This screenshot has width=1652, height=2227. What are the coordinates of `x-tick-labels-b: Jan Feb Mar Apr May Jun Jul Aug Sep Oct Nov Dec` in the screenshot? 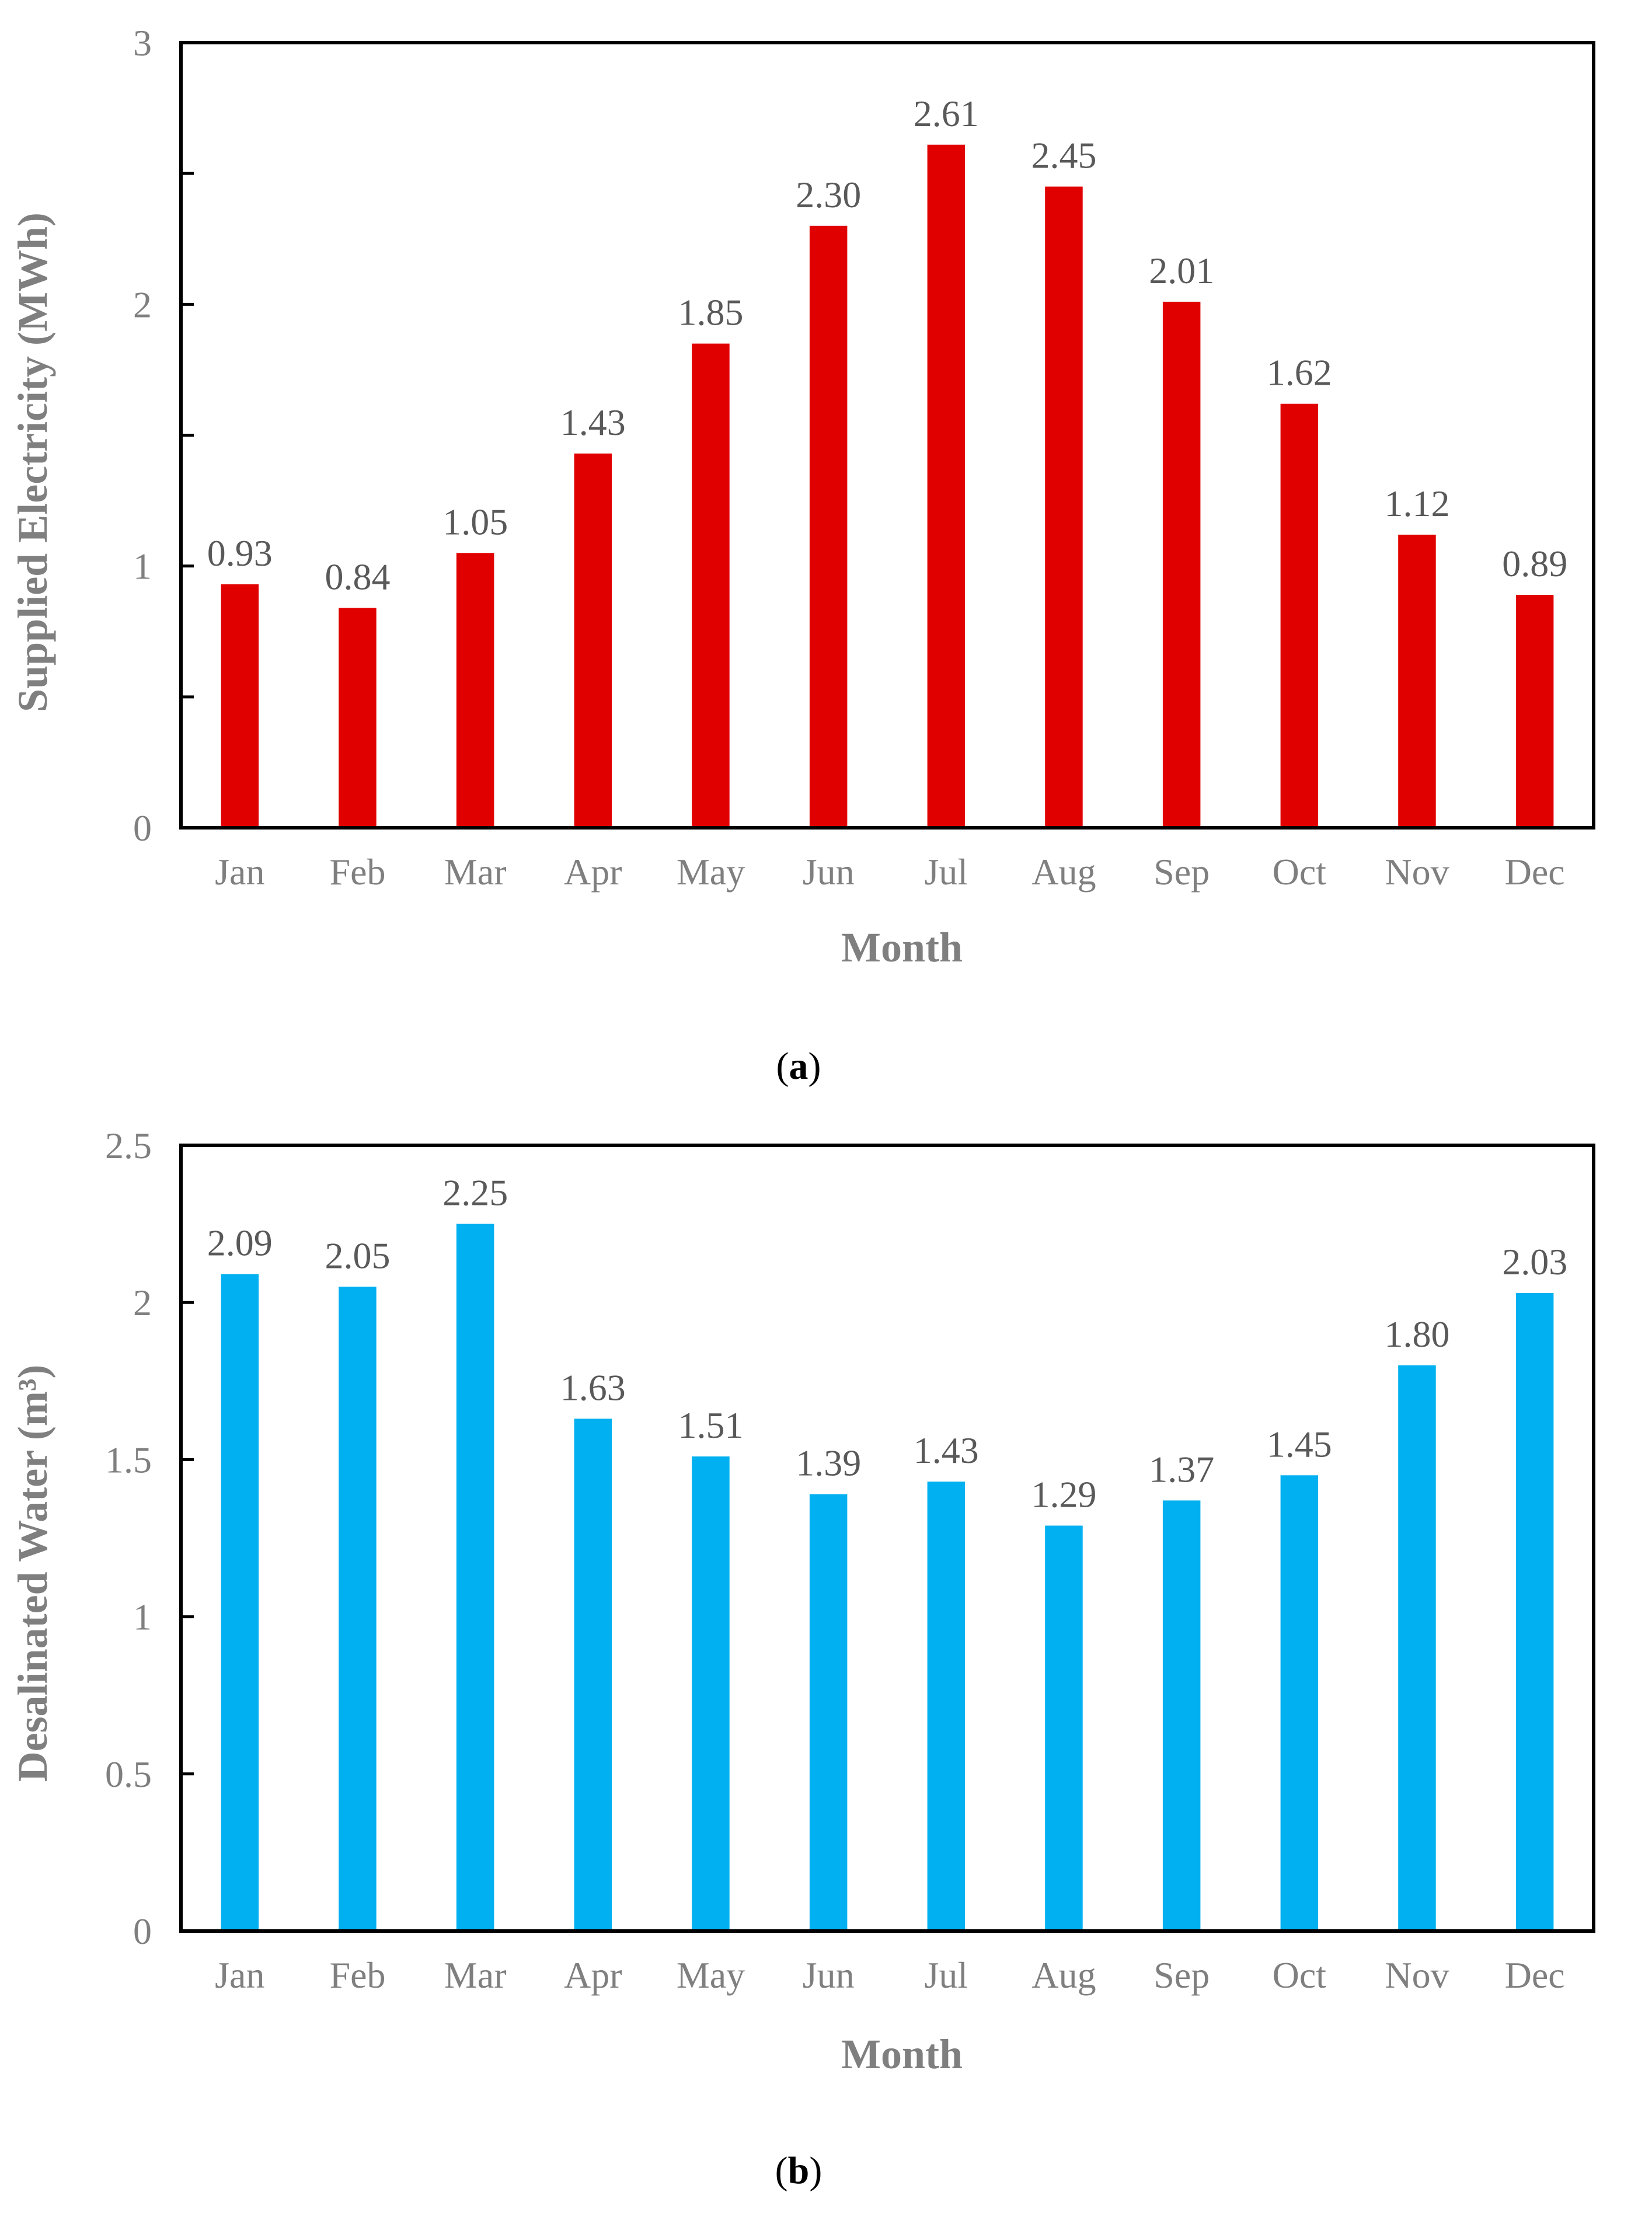 It's located at (890, 1975).